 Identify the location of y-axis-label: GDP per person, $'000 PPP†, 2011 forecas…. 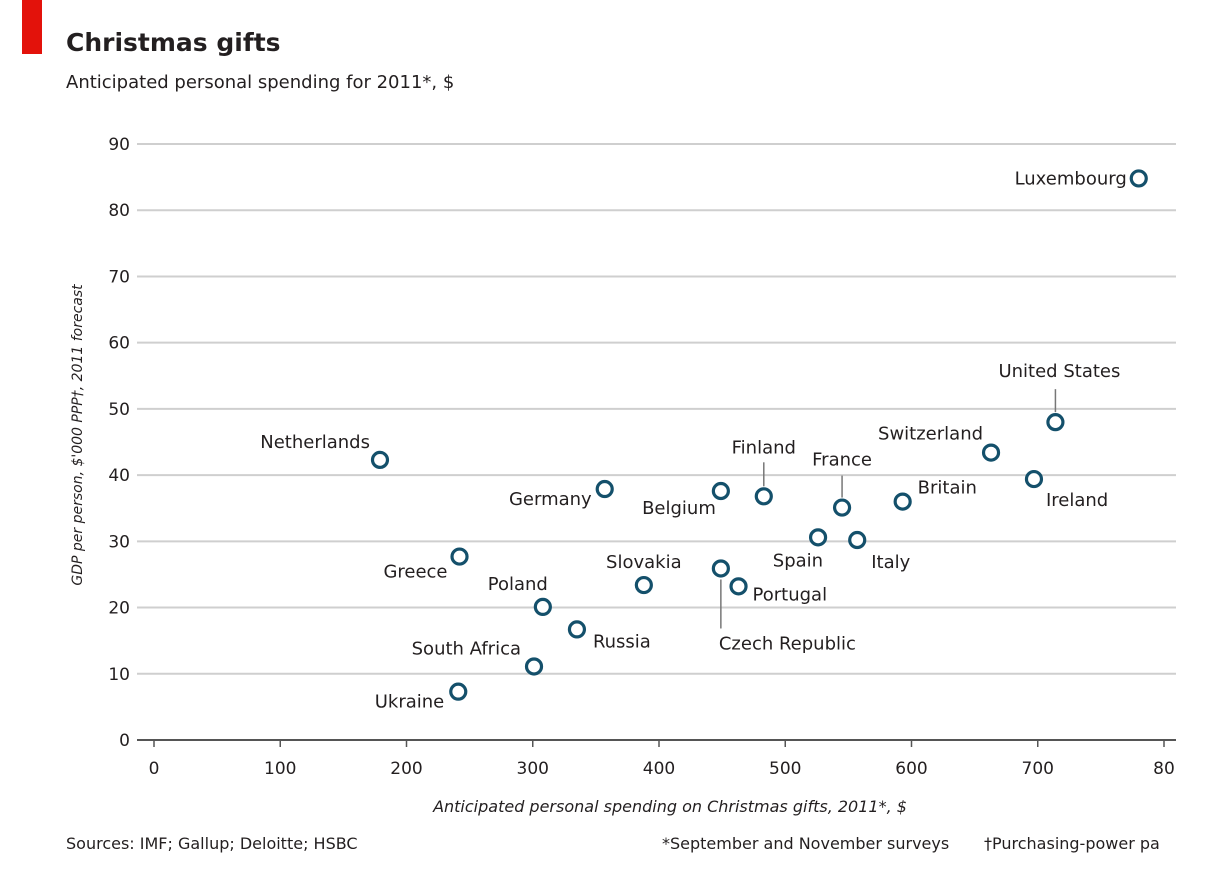
(78, 435).